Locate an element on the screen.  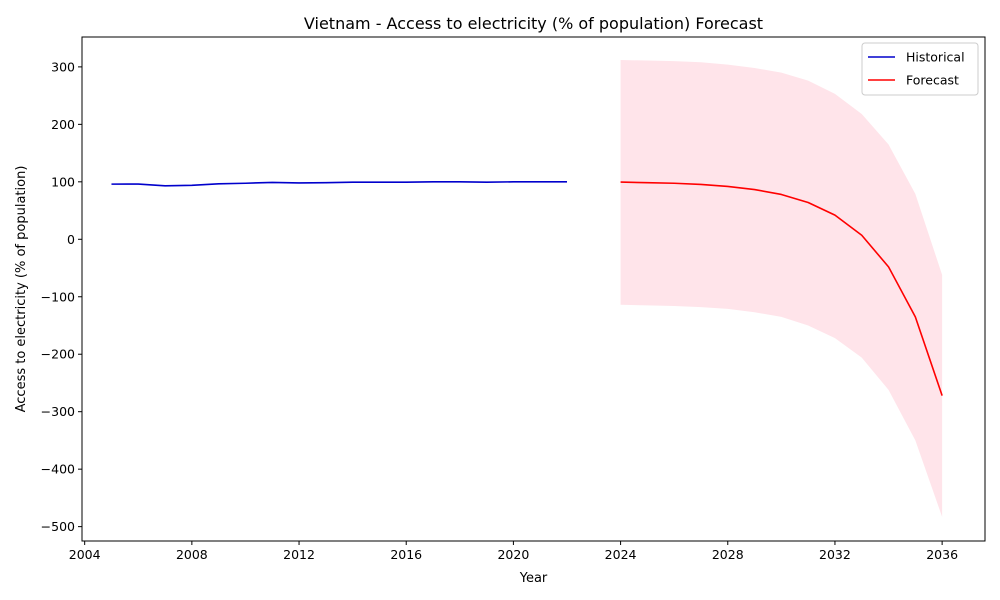
x-tick-label: 2012 is located at coordinates (299, 554).